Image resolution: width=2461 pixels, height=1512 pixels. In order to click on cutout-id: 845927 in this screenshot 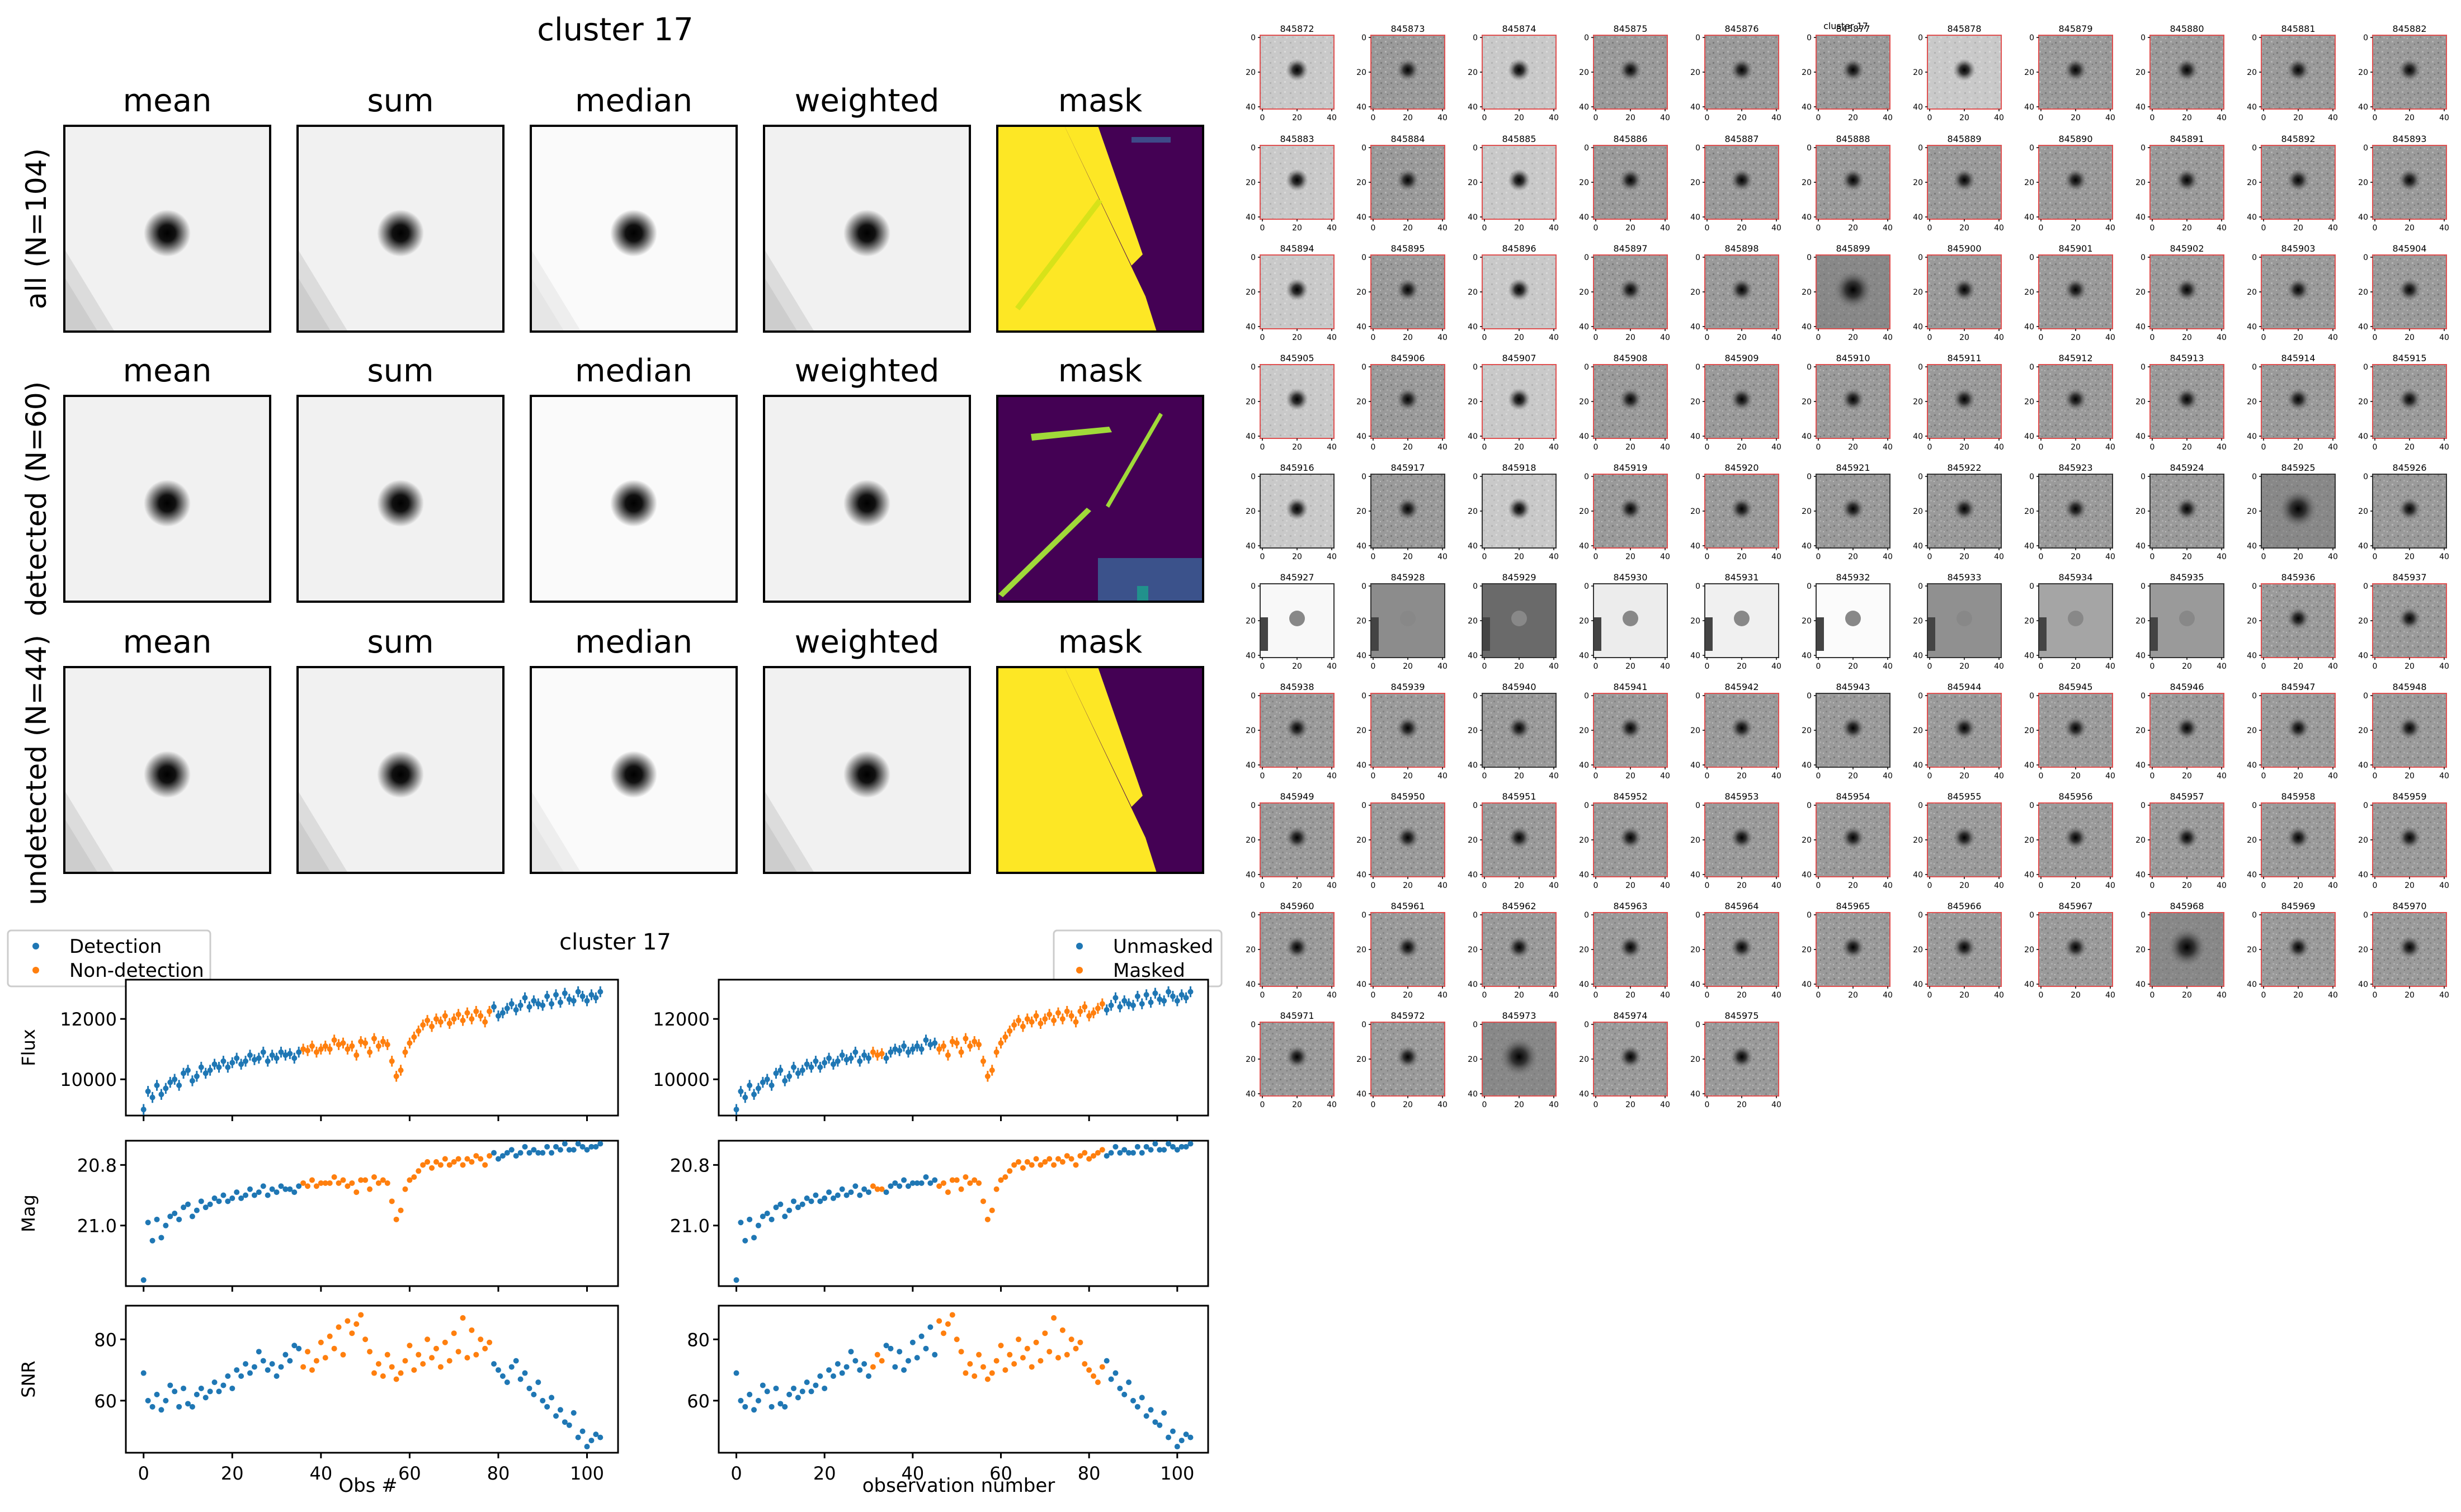, I will do `click(1297, 577)`.